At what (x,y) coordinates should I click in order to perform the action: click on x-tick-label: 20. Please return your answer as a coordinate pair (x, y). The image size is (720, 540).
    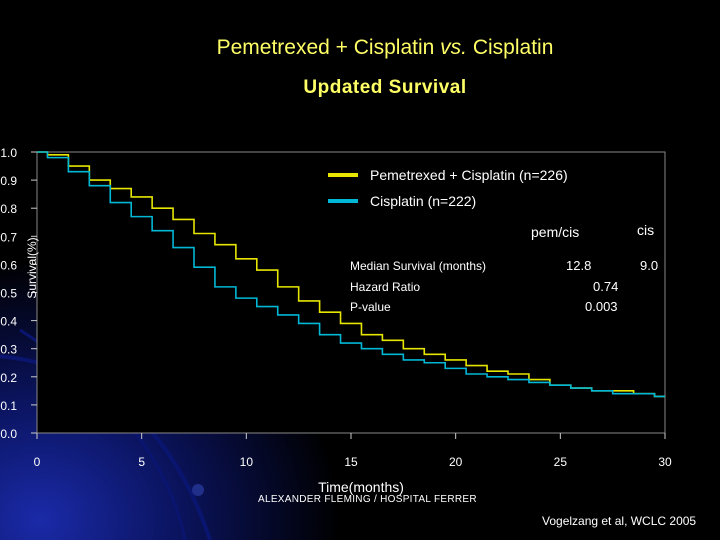
    Looking at the image, I should click on (456, 462).